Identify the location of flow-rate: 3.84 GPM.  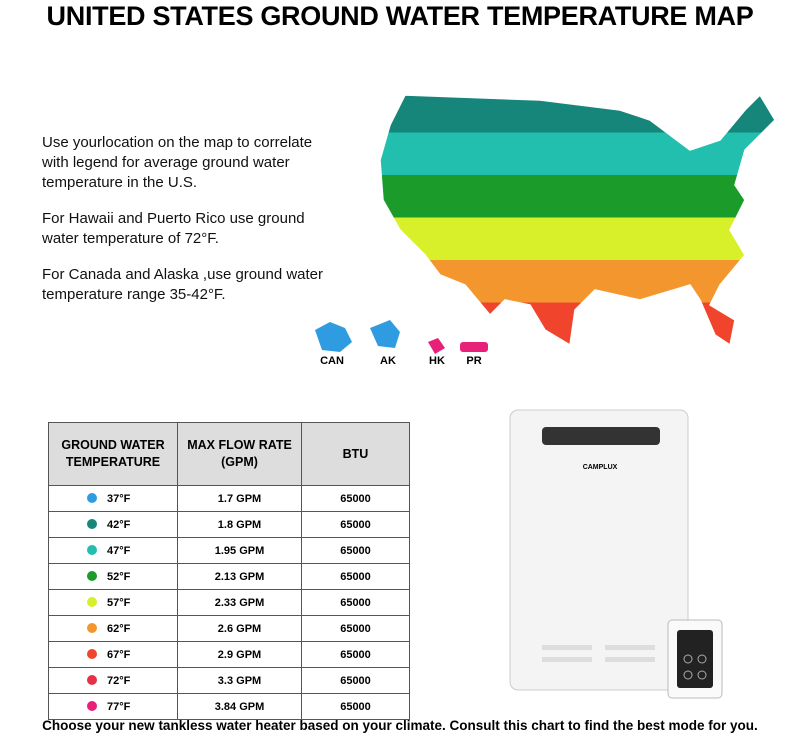
(239, 706).